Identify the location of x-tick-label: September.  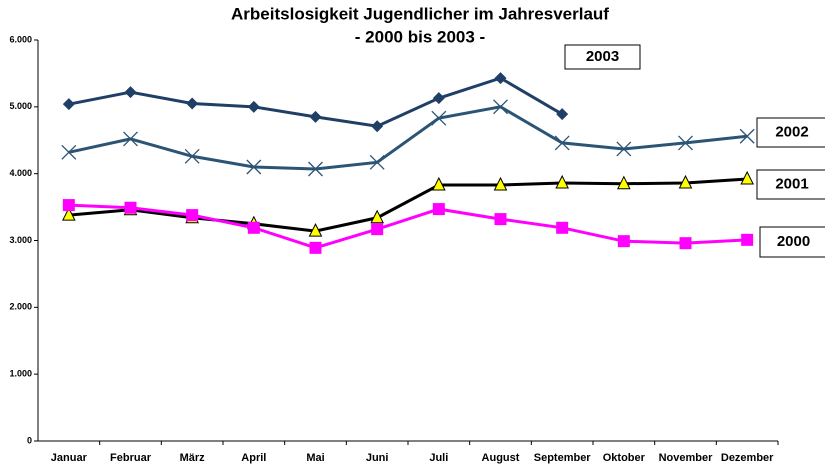
(563, 458).